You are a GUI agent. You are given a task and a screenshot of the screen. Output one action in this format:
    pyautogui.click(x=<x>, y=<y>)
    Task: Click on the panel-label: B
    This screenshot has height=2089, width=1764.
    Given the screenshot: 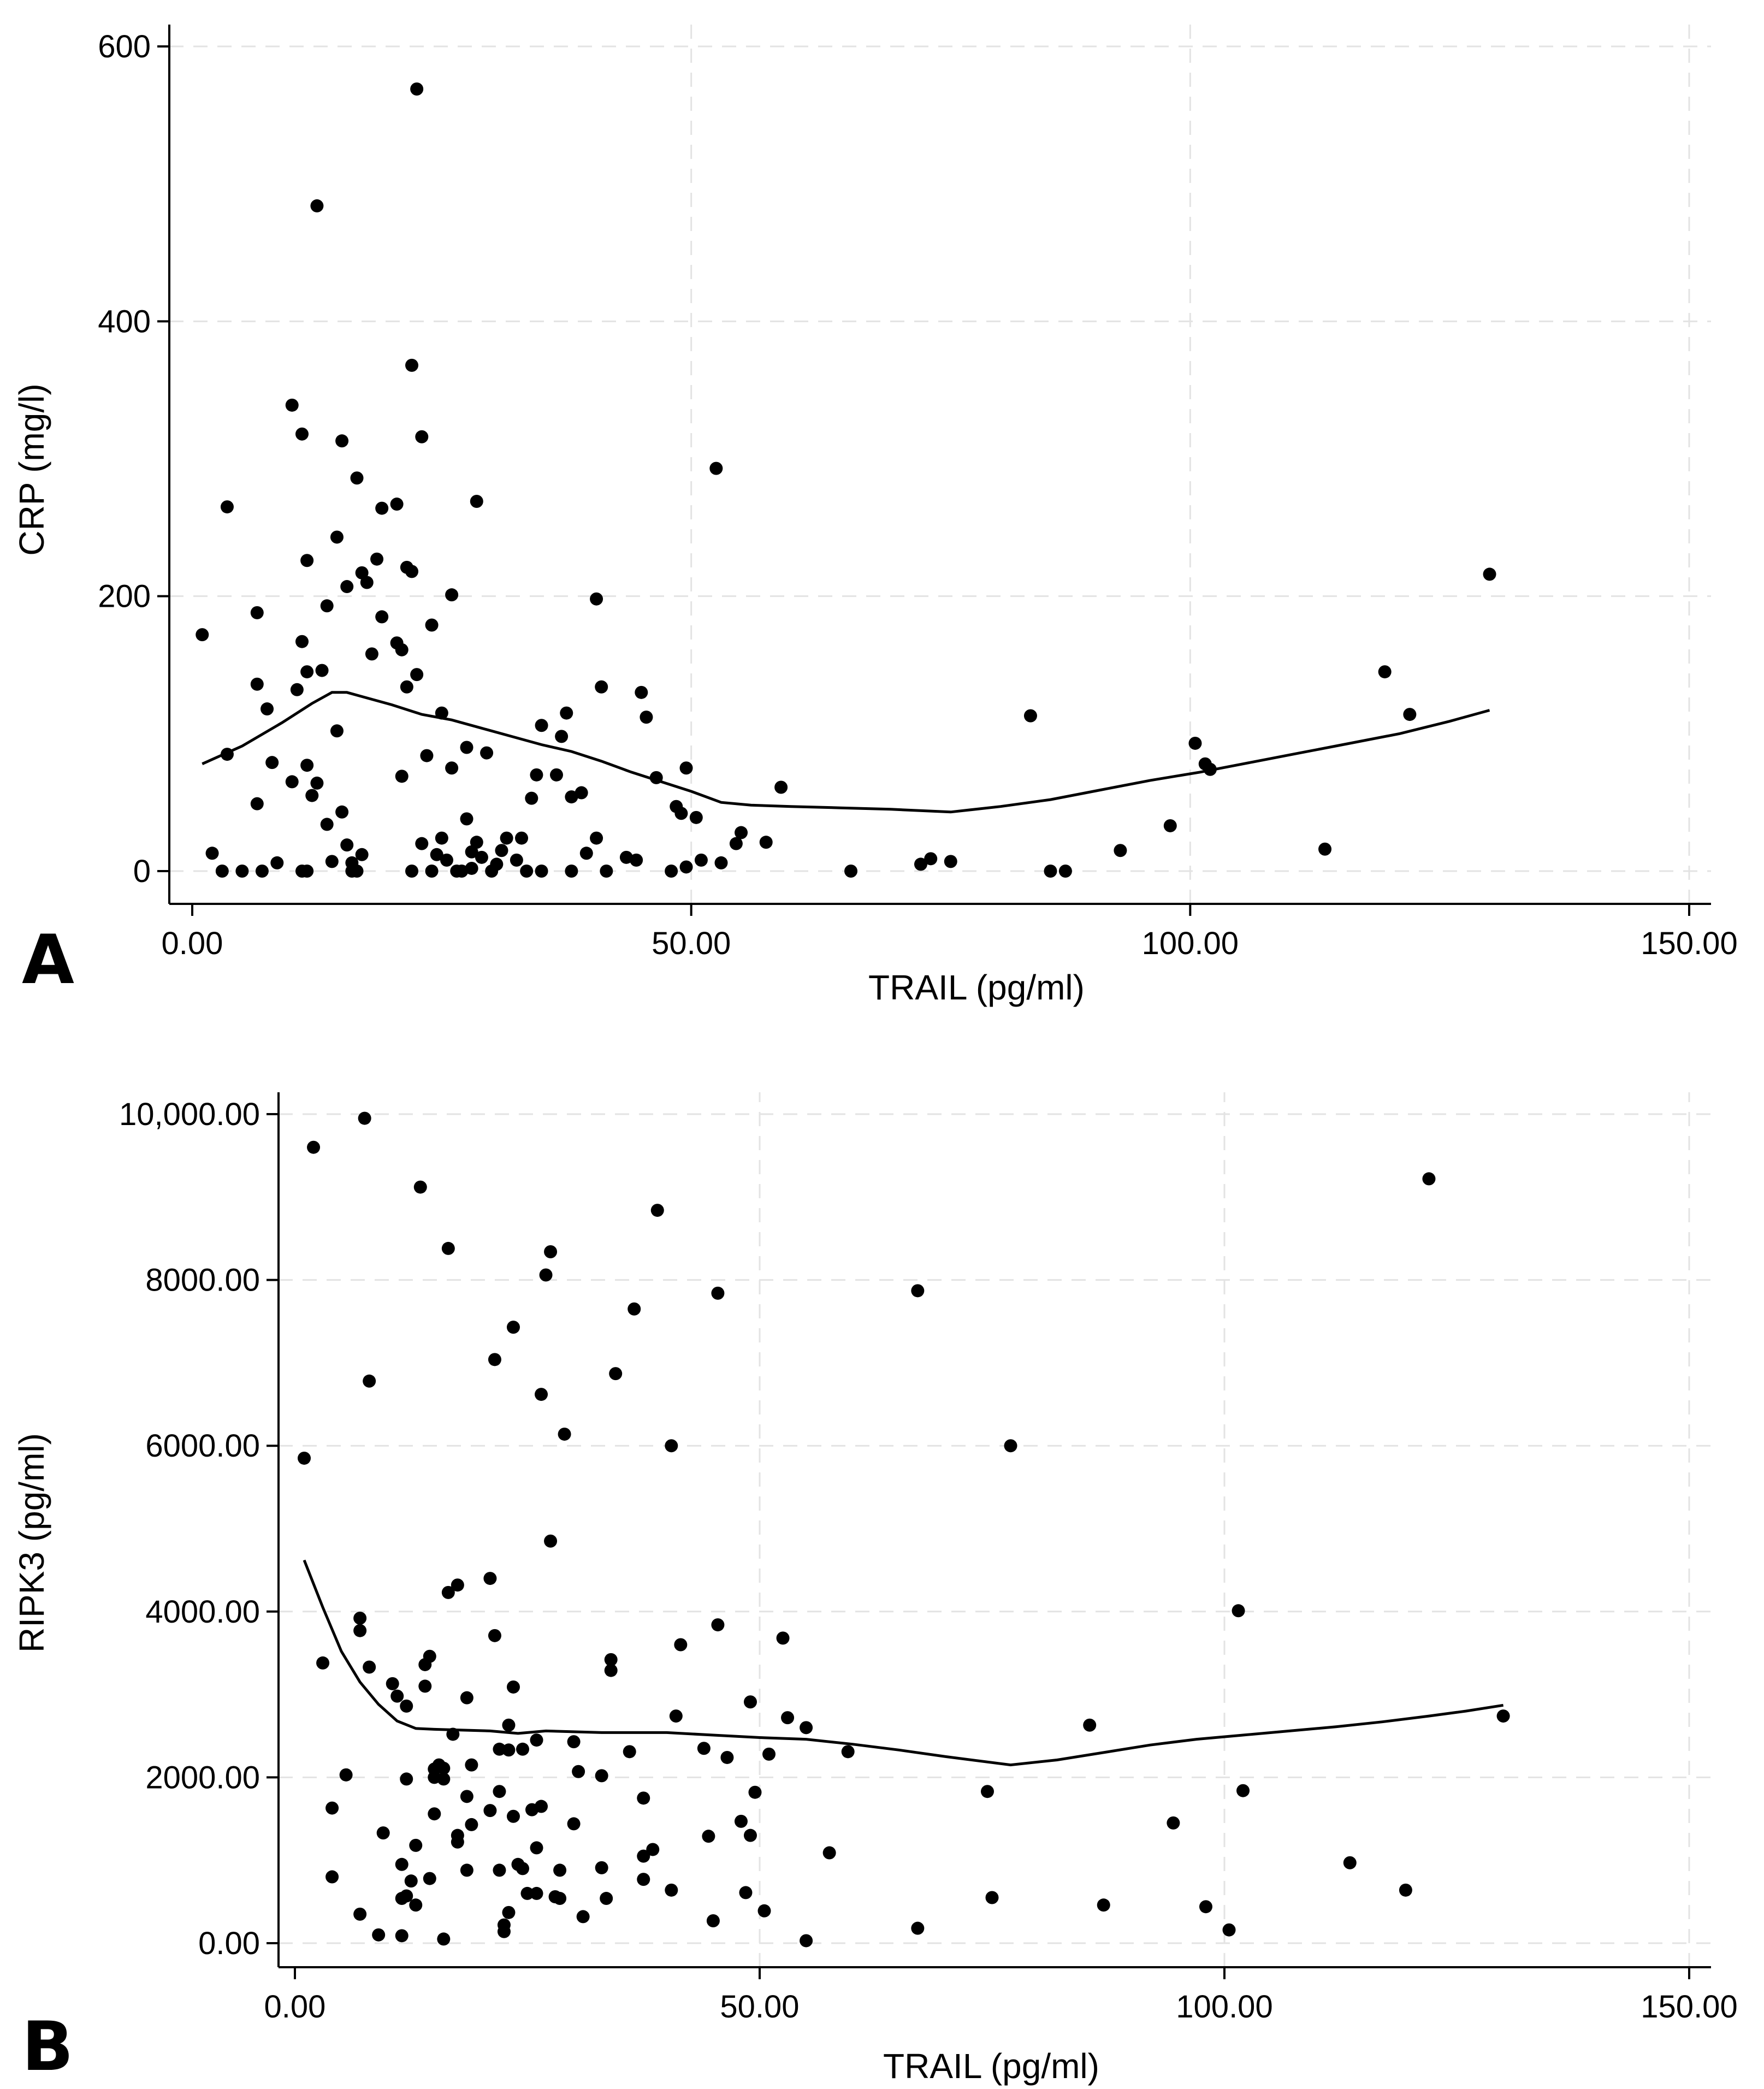 What is the action you would take?
    pyautogui.click(x=48, y=2047)
    